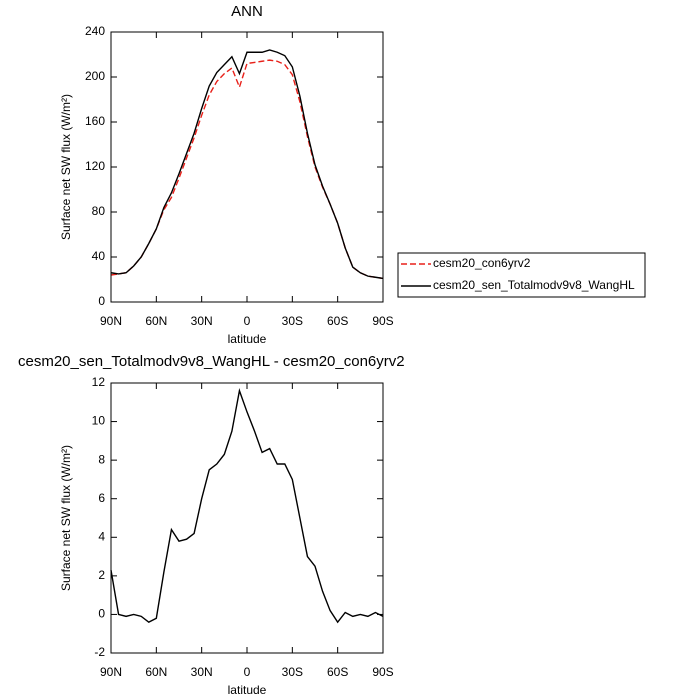 This screenshot has height=700, width=700. What do you see at coordinates (99, 211) in the screenshot?
I see `y-tick-label: 80` at bounding box center [99, 211].